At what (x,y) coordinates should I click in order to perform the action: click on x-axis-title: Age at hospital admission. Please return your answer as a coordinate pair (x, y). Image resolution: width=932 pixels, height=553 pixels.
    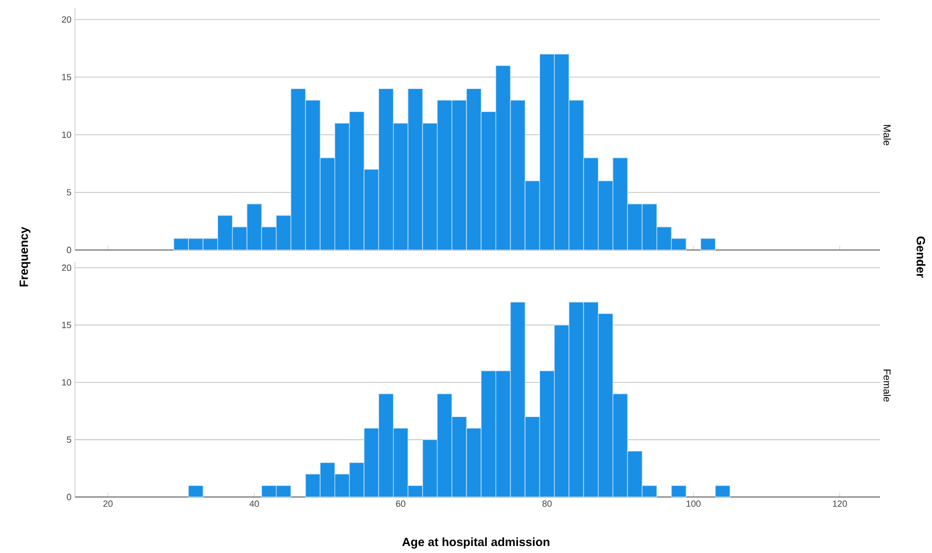
    Looking at the image, I should click on (476, 543).